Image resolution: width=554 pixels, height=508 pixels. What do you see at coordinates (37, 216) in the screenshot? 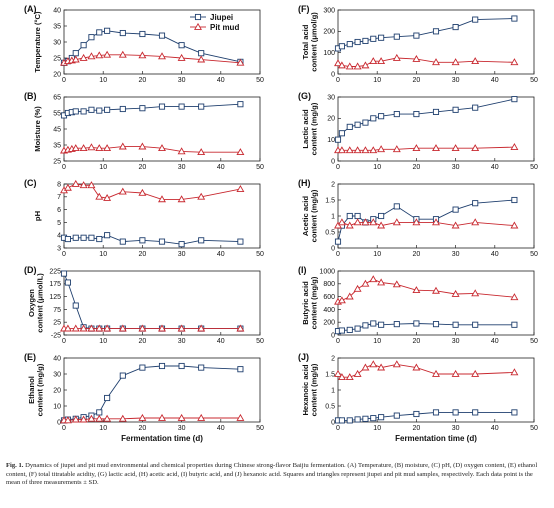
I see `y-axis-label-line: pH` at bounding box center [37, 216].